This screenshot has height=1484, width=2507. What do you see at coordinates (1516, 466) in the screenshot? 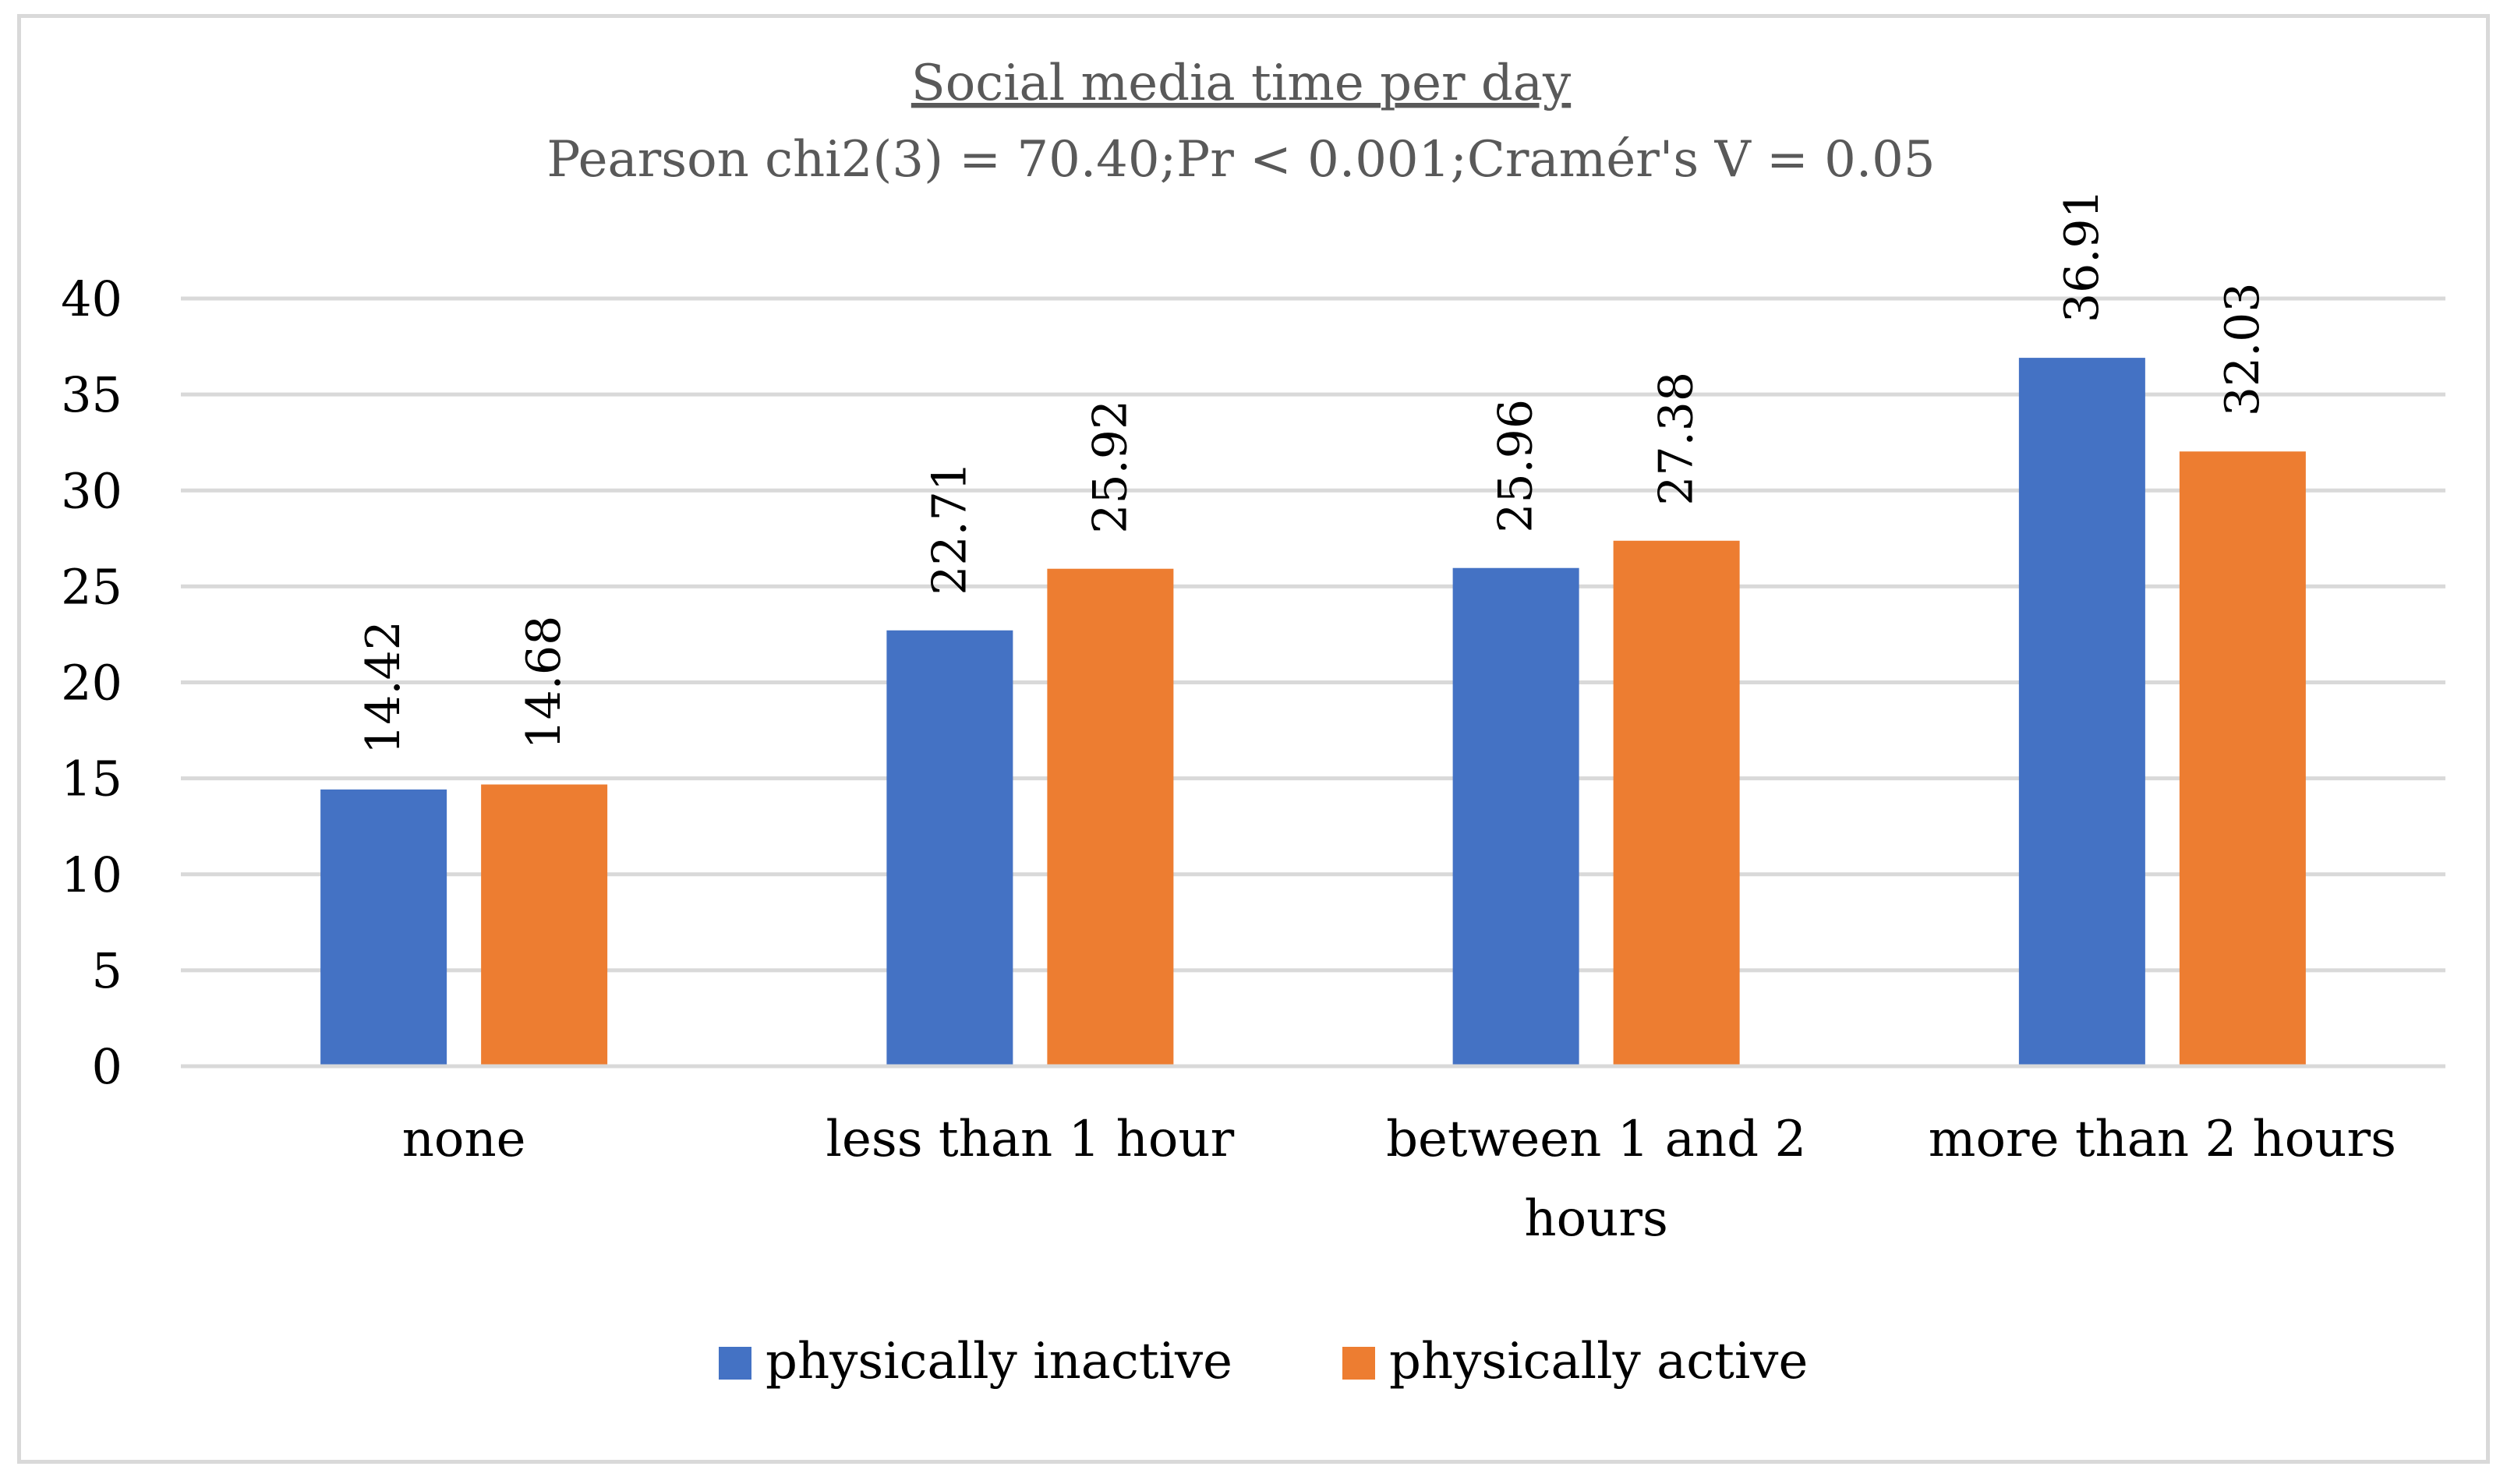
I see `data-label: 25.96` at bounding box center [1516, 466].